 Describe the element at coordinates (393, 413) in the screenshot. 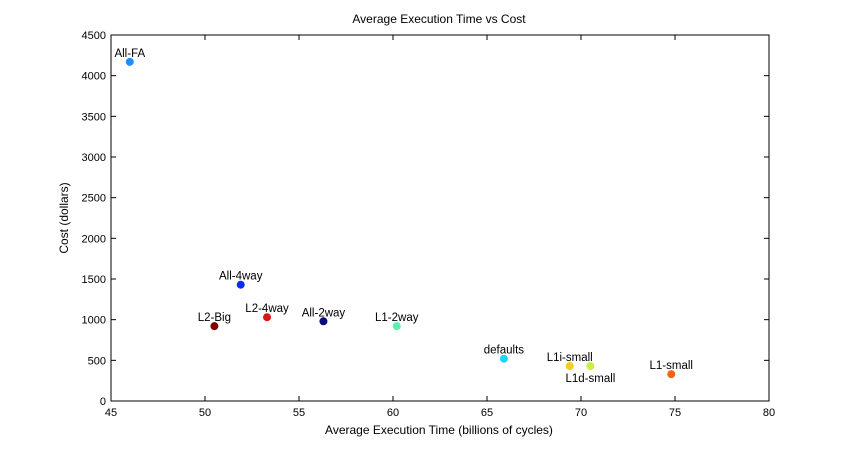

I see `x-tick-label: 60` at that location.